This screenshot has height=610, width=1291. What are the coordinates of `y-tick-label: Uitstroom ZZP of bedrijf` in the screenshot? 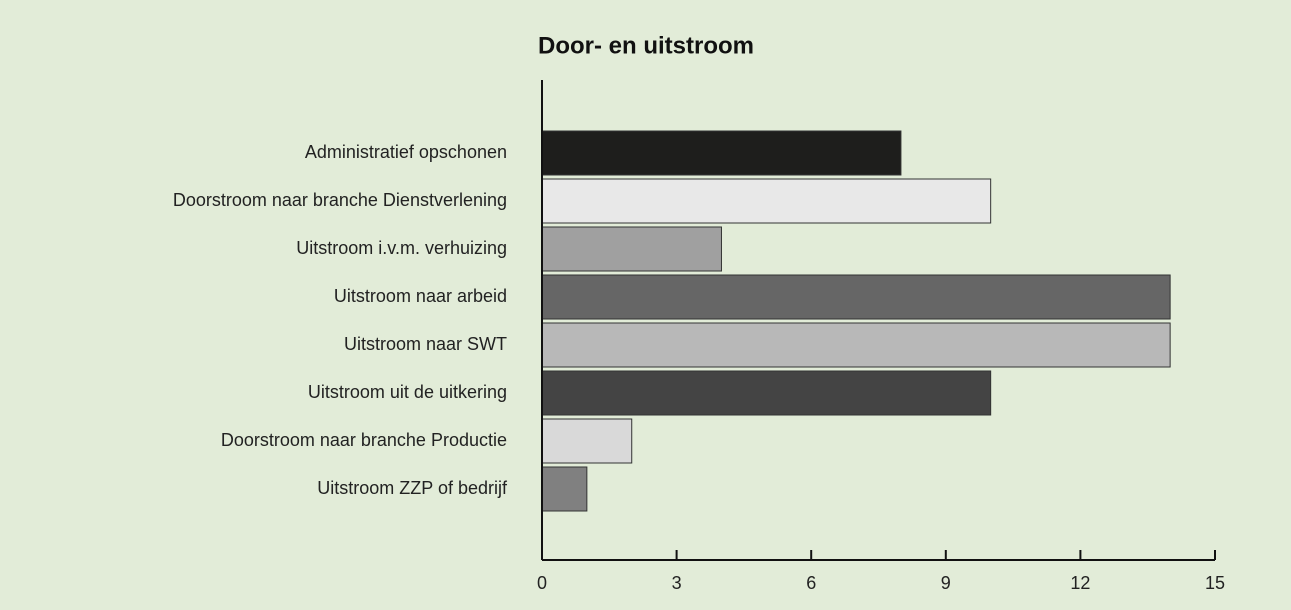 It's located at (412, 488).